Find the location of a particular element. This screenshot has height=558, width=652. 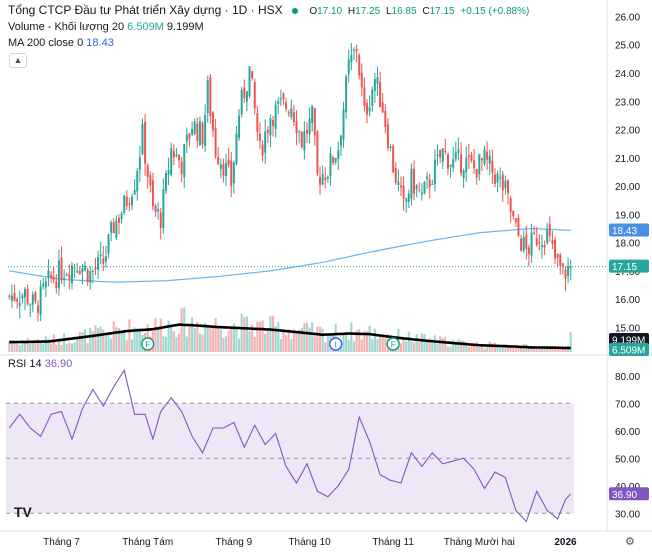

chevron-up-icon: ▲ is located at coordinates (18, 60).